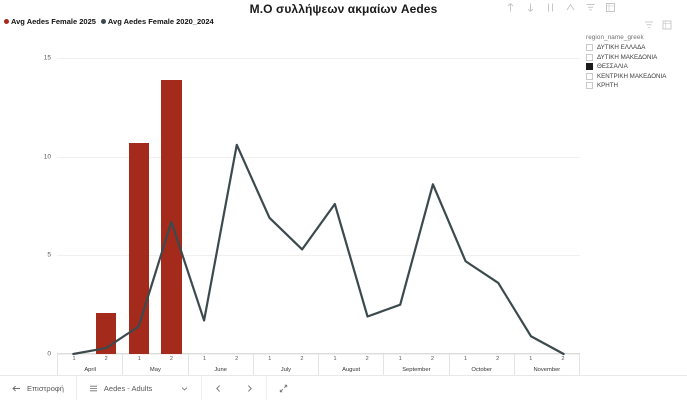 Image resolution: width=687 pixels, height=400 pixels. What do you see at coordinates (343, 9) in the screenshot?
I see `page-title: Μ.Ο συλλήψεων ακμαίων Aedes` at bounding box center [343, 9].